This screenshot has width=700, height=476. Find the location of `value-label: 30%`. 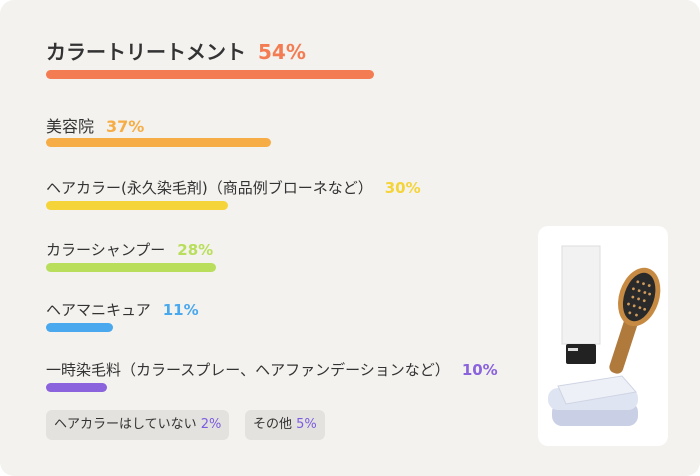

value-label: 30% is located at coordinates (402, 188).